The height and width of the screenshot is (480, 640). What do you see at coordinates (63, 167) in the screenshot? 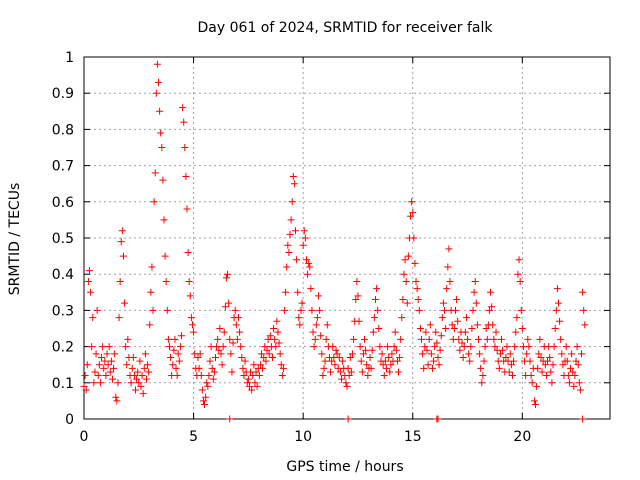
I see `y-tick-label: 0.7` at bounding box center [63, 167].